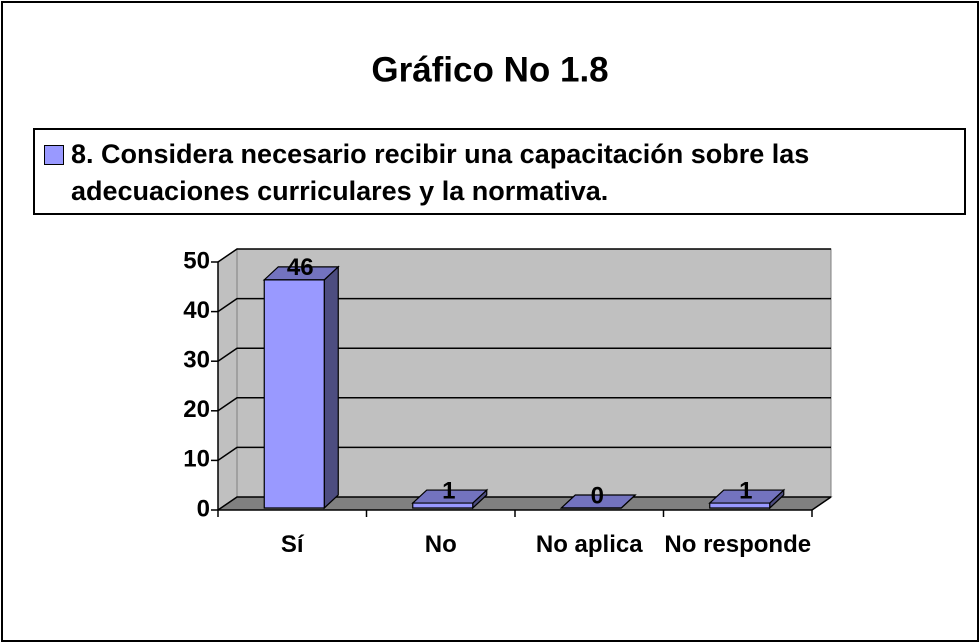 This screenshot has width=980, height=642. Describe the element at coordinates (196, 260) in the screenshot. I see `y-tick-label: 50` at that location.